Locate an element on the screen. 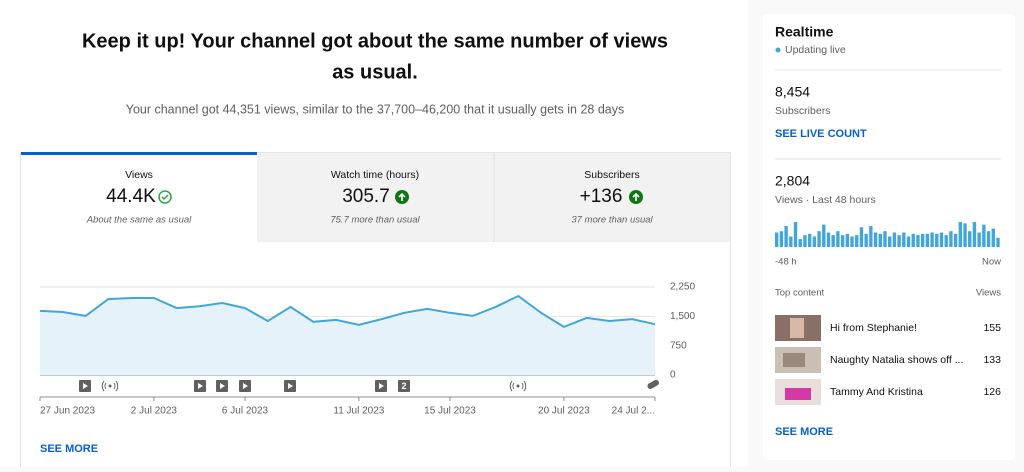 This screenshot has height=472, width=1024. x-tick-label: 11 Jul 2023 is located at coordinates (358, 411).